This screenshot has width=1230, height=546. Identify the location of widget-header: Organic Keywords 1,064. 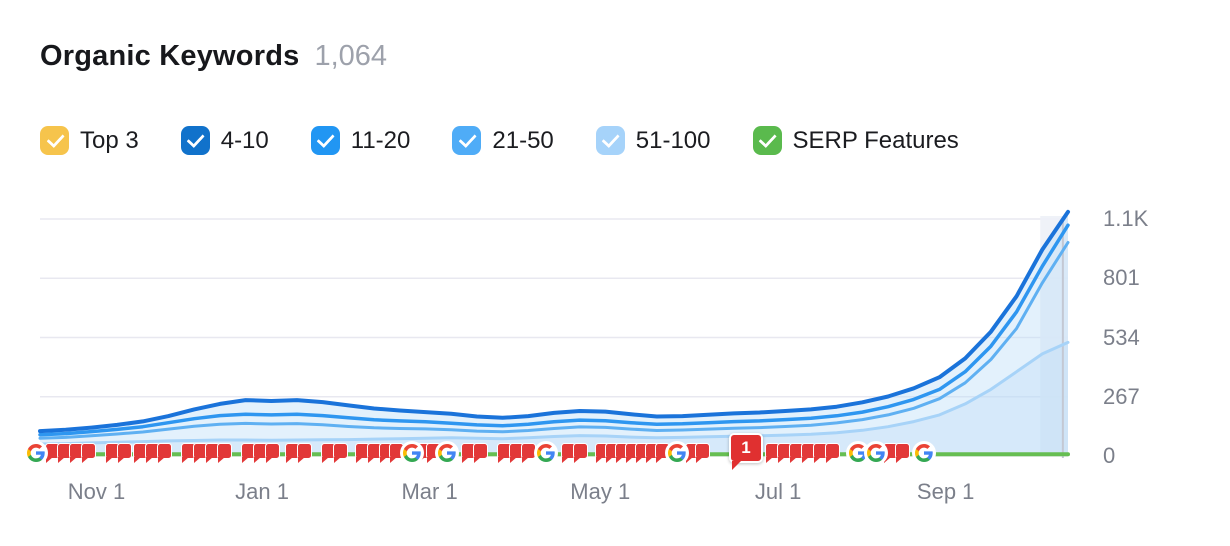
(213, 56).